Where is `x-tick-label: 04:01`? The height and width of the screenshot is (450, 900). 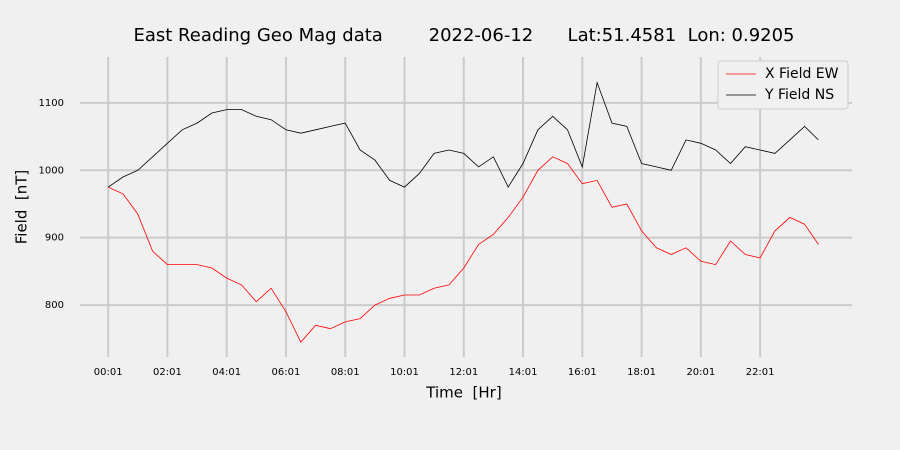 x-tick-label: 04:01 is located at coordinates (226, 372).